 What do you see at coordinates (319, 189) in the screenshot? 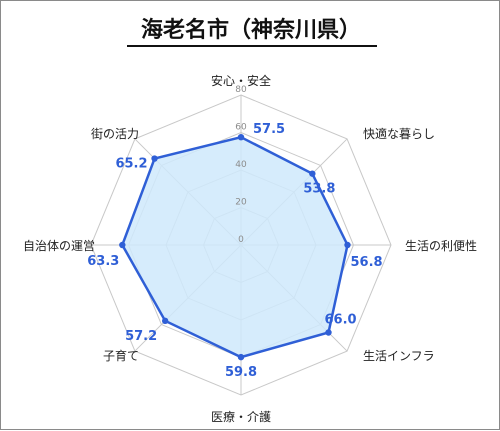
I see `value-label-1: 53.8` at bounding box center [319, 189].